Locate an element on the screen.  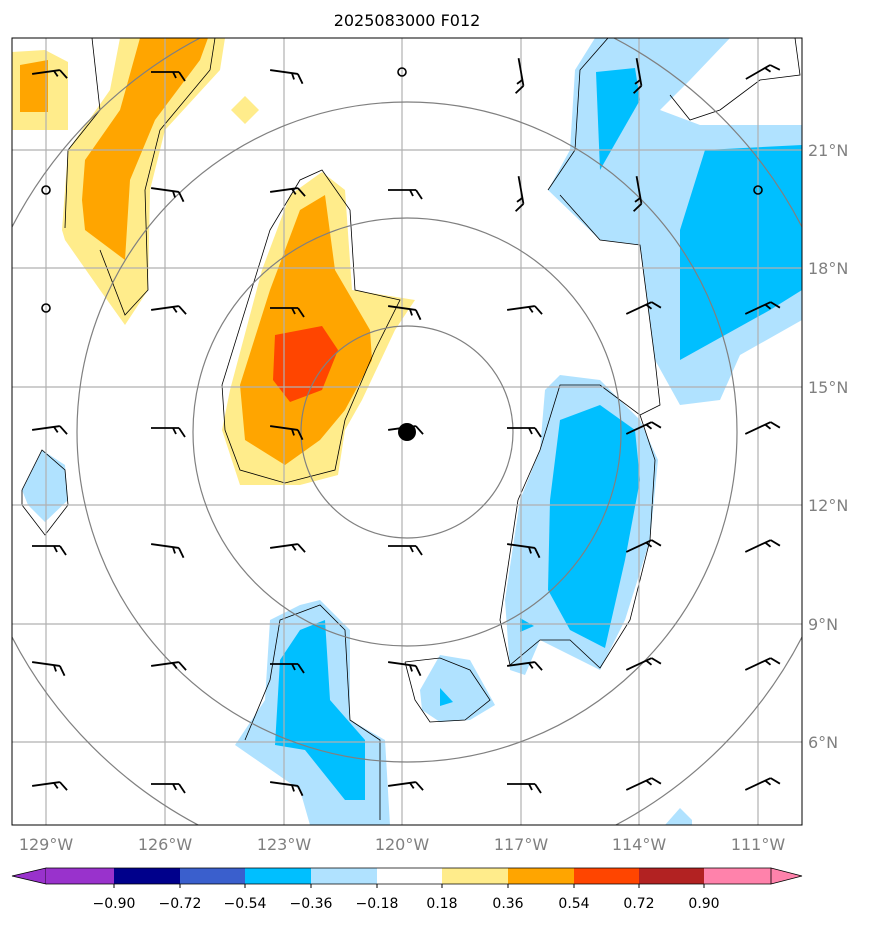
colorbar-tick-label: −0.90 is located at coordinates (114, 904).